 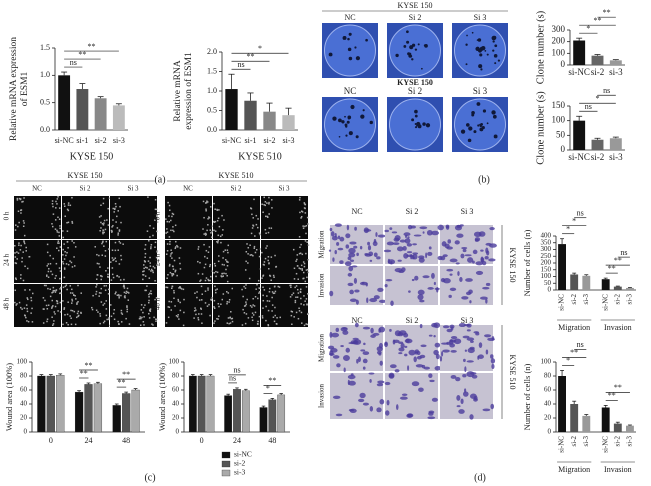 I want to click on y-tick-label: 60, so click(x=176, y=390).